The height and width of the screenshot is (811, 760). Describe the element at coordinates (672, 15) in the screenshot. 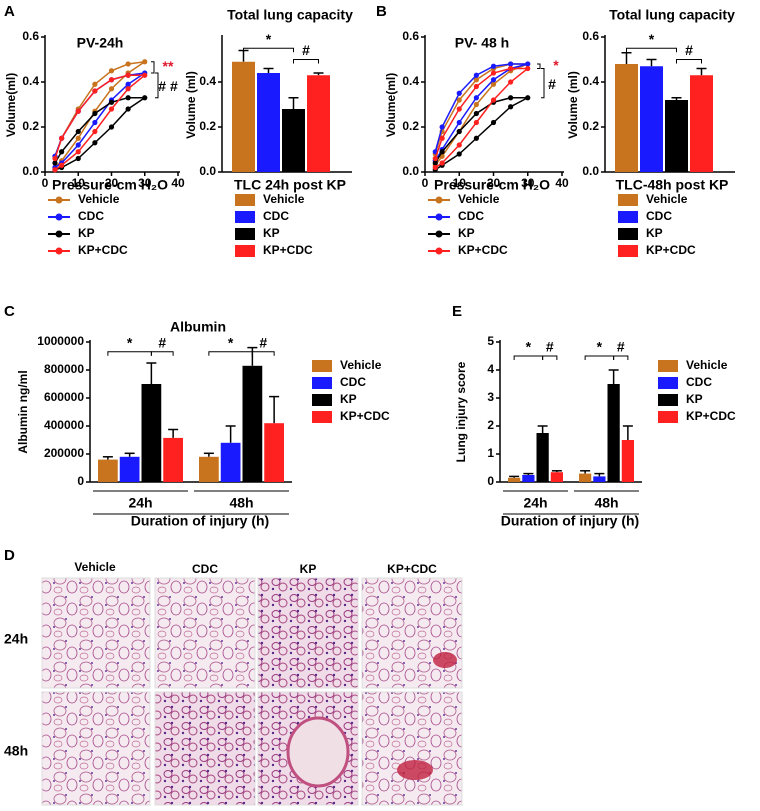

I see `chart-title: Total lung capacity` at that location.